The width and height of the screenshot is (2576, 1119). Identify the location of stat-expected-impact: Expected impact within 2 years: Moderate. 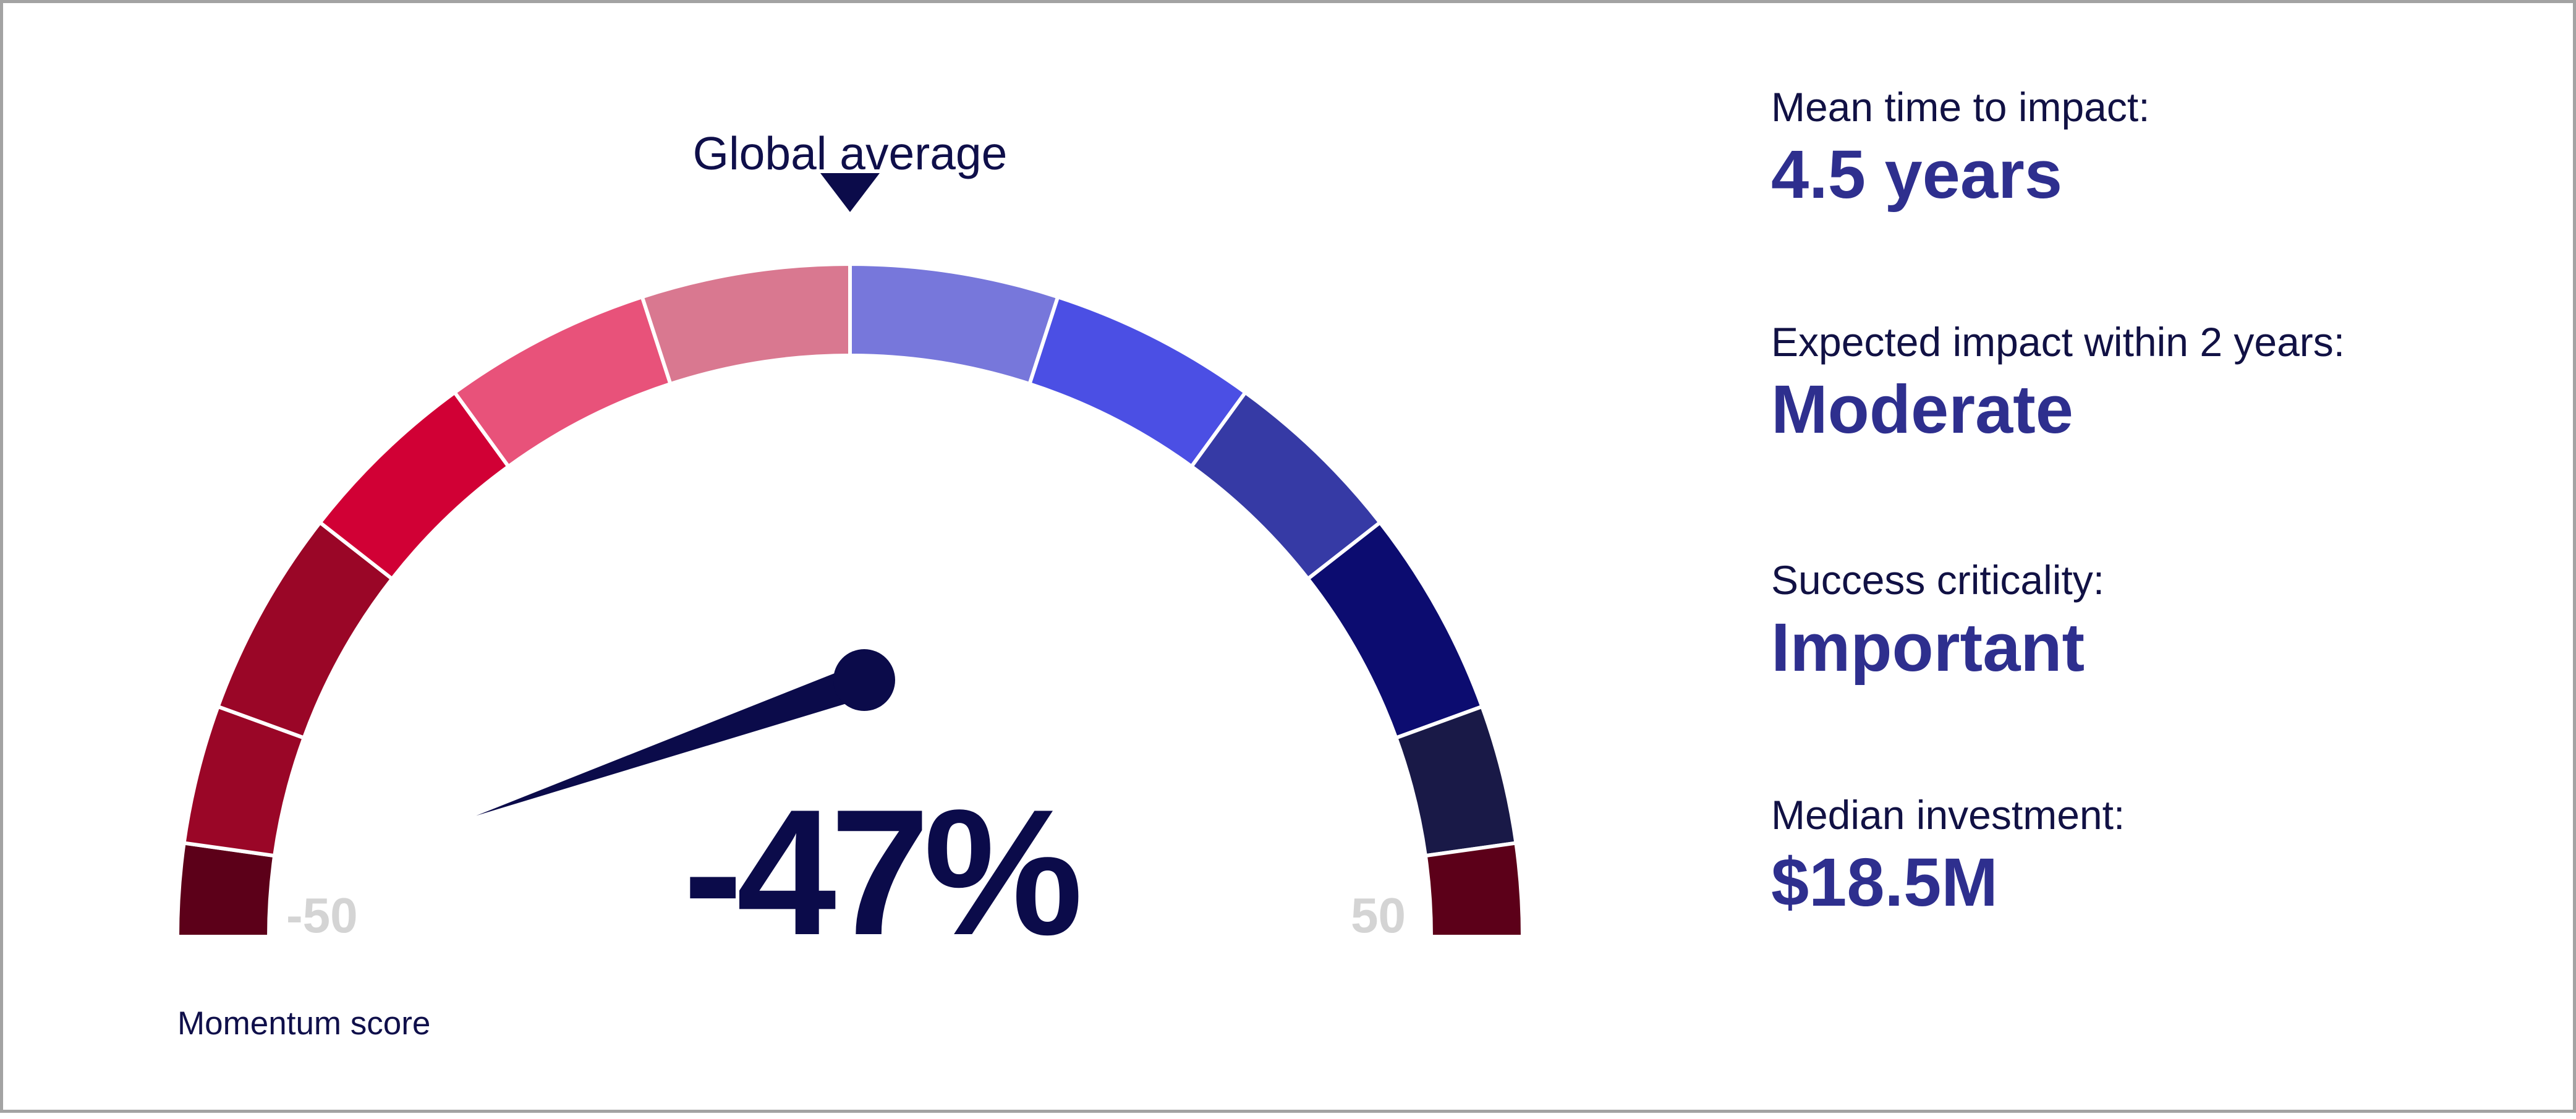
(2058, 383).